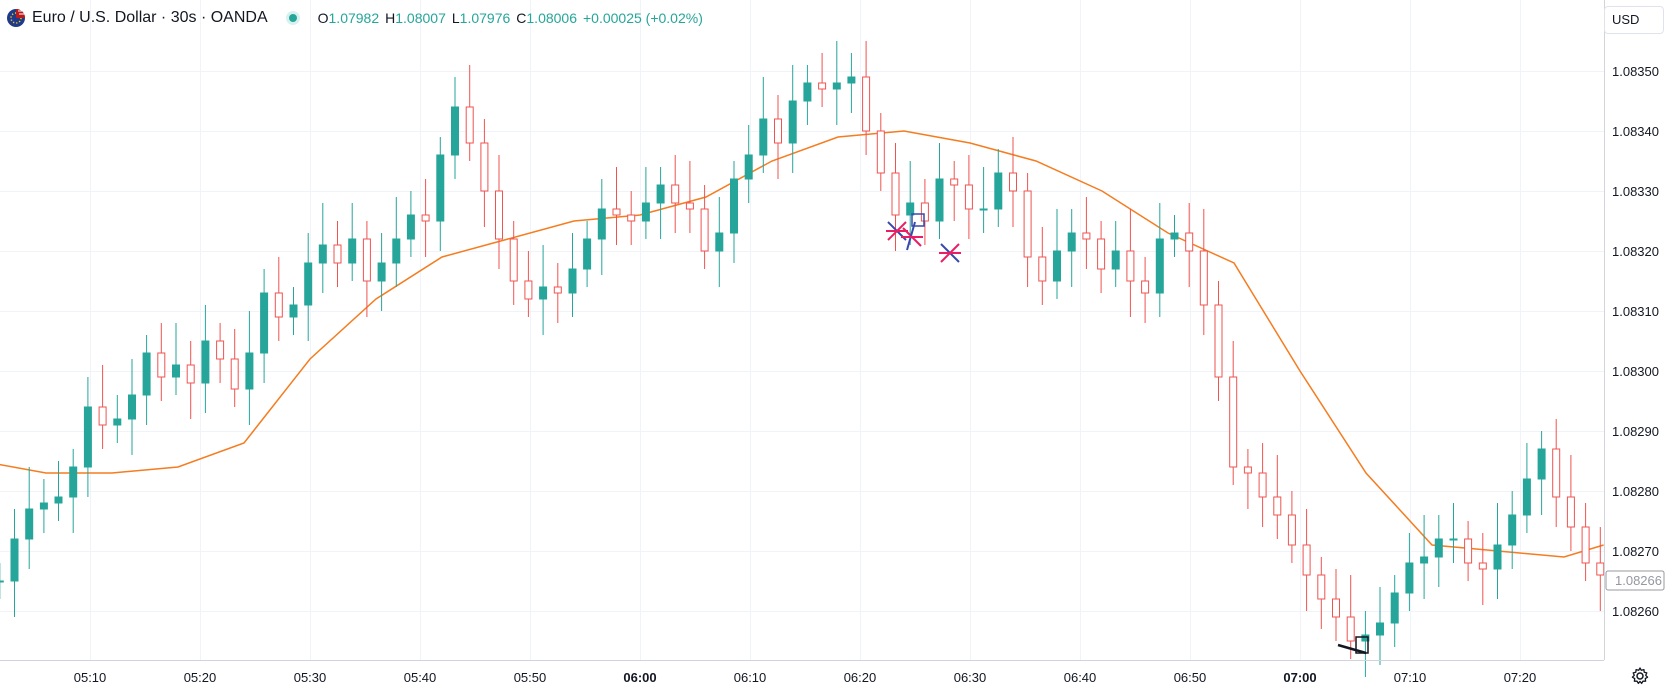  I want to click on time-tick-label: 07:00, so click(1299, 677).